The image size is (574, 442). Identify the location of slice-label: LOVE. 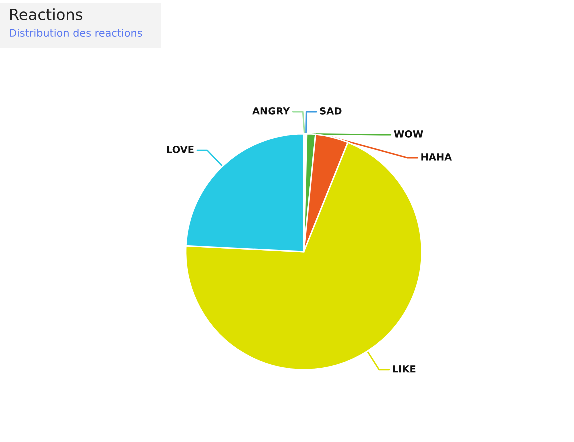
(180, 150).